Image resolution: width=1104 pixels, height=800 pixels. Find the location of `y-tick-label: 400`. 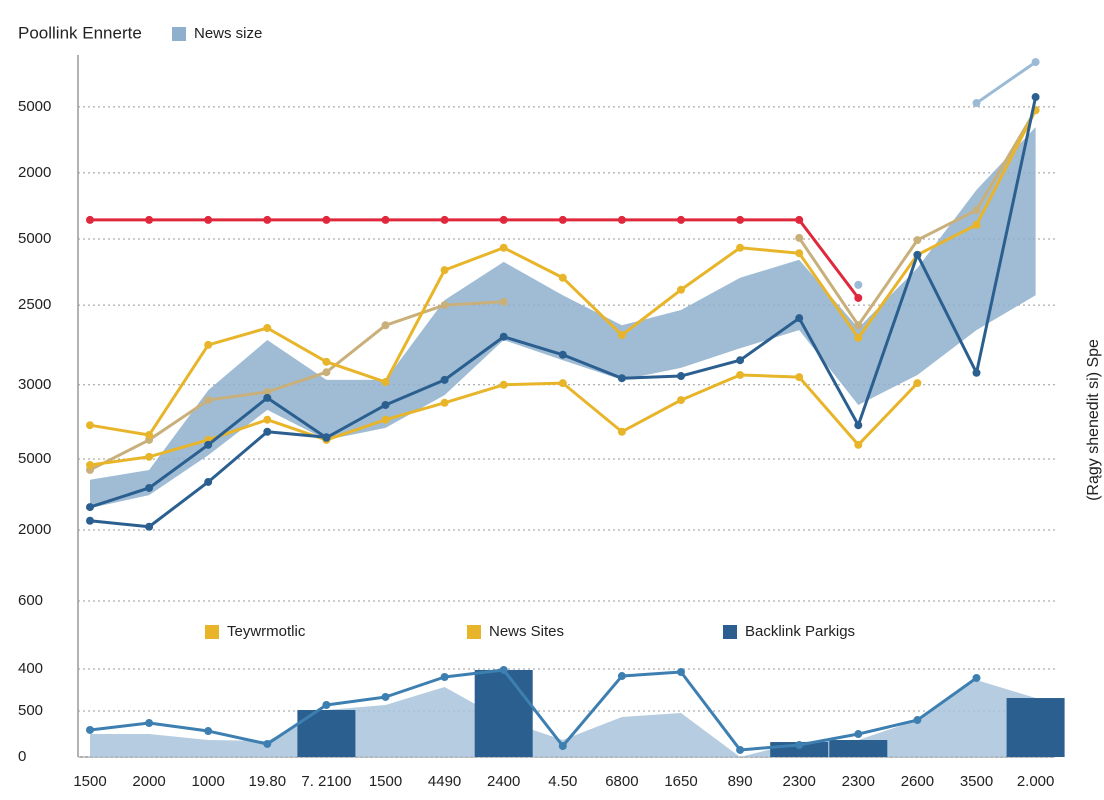

y-tick-label: 400 is located at coordinates (30, 668).